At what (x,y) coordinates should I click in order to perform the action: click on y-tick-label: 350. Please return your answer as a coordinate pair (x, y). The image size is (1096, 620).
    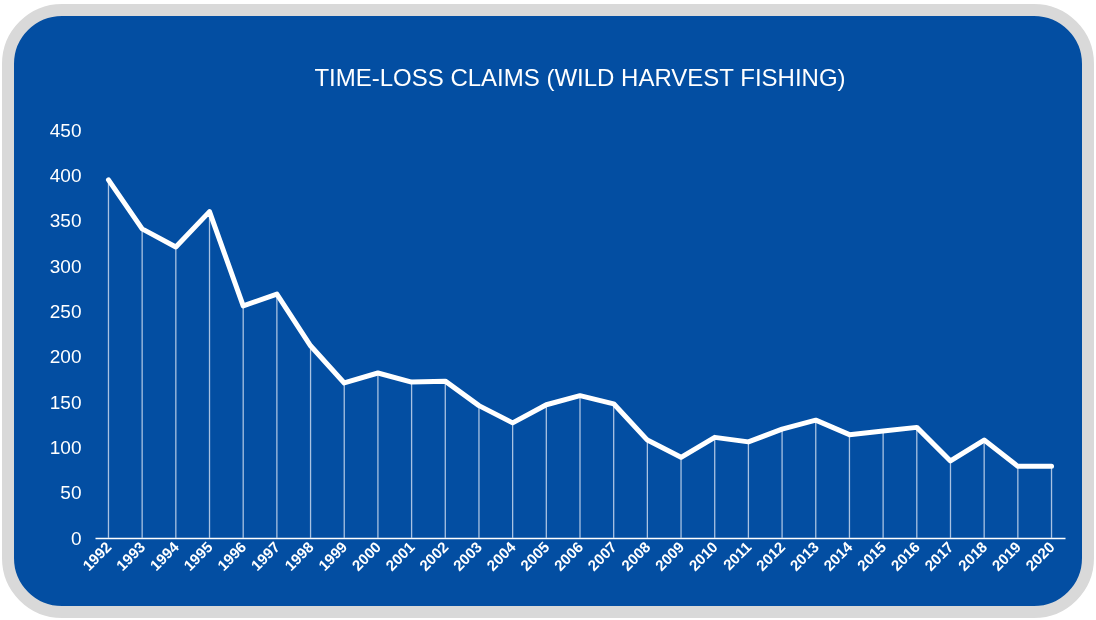
    Looking at the image, I should click on (65, 221).